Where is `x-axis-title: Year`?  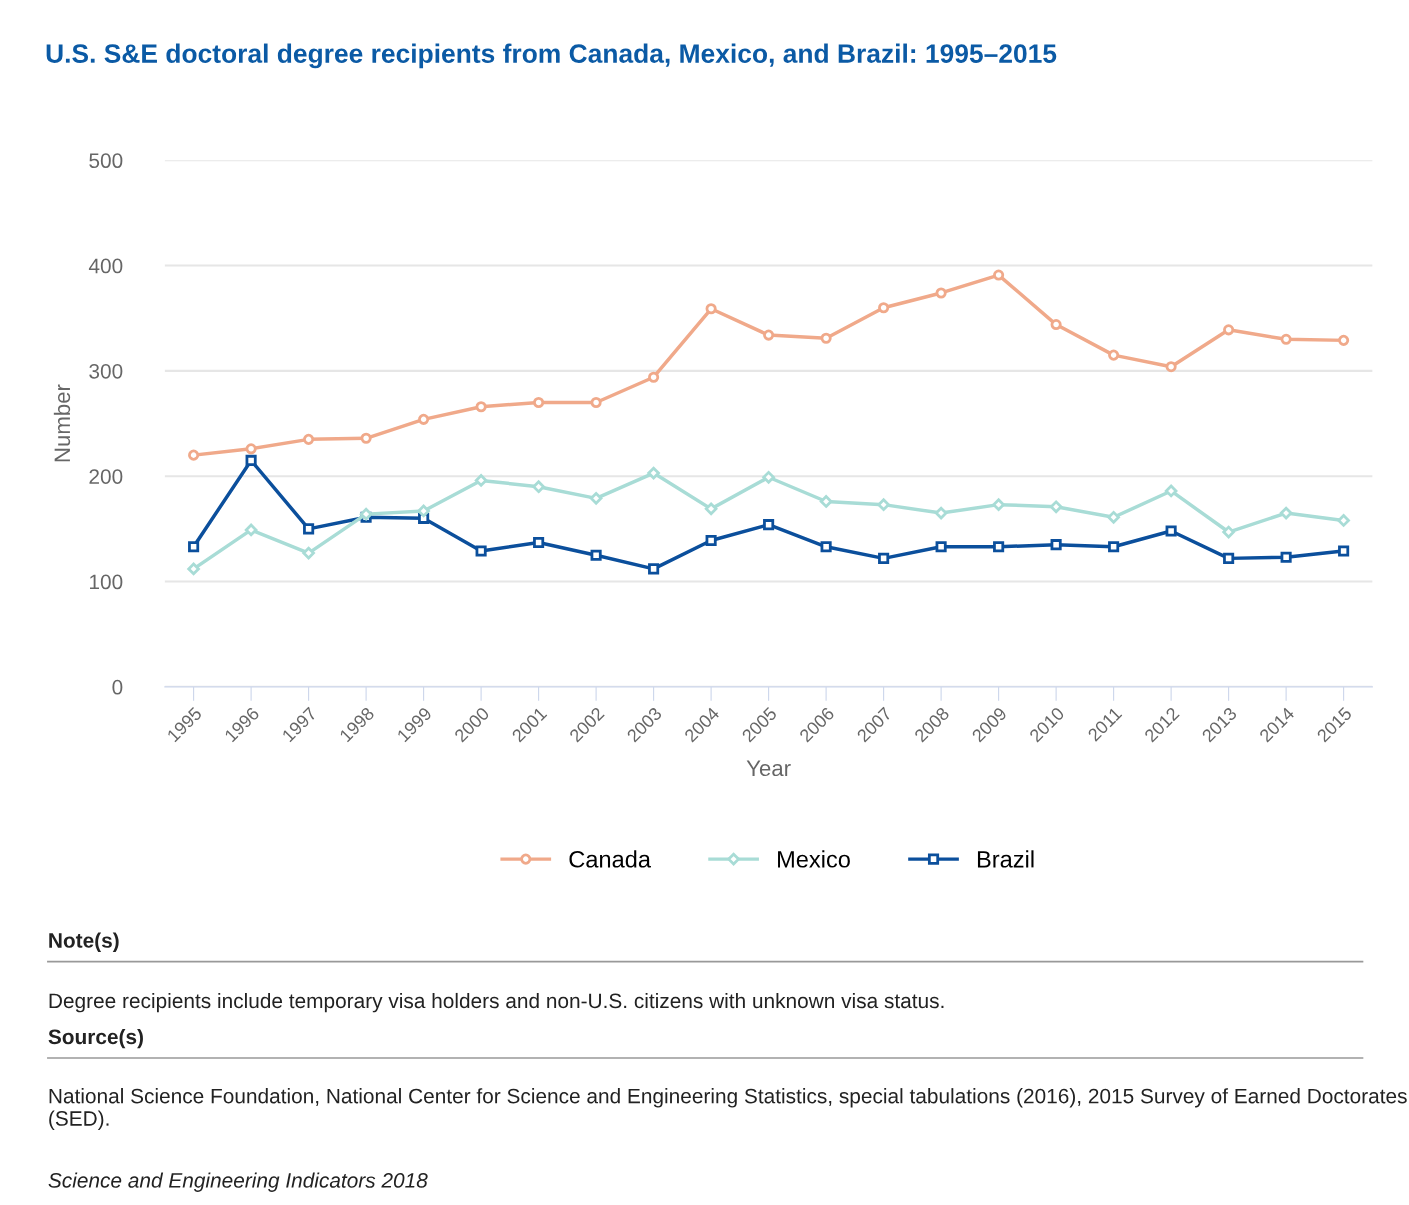
x-axis-title: Year is located at coordinates (768, 768).